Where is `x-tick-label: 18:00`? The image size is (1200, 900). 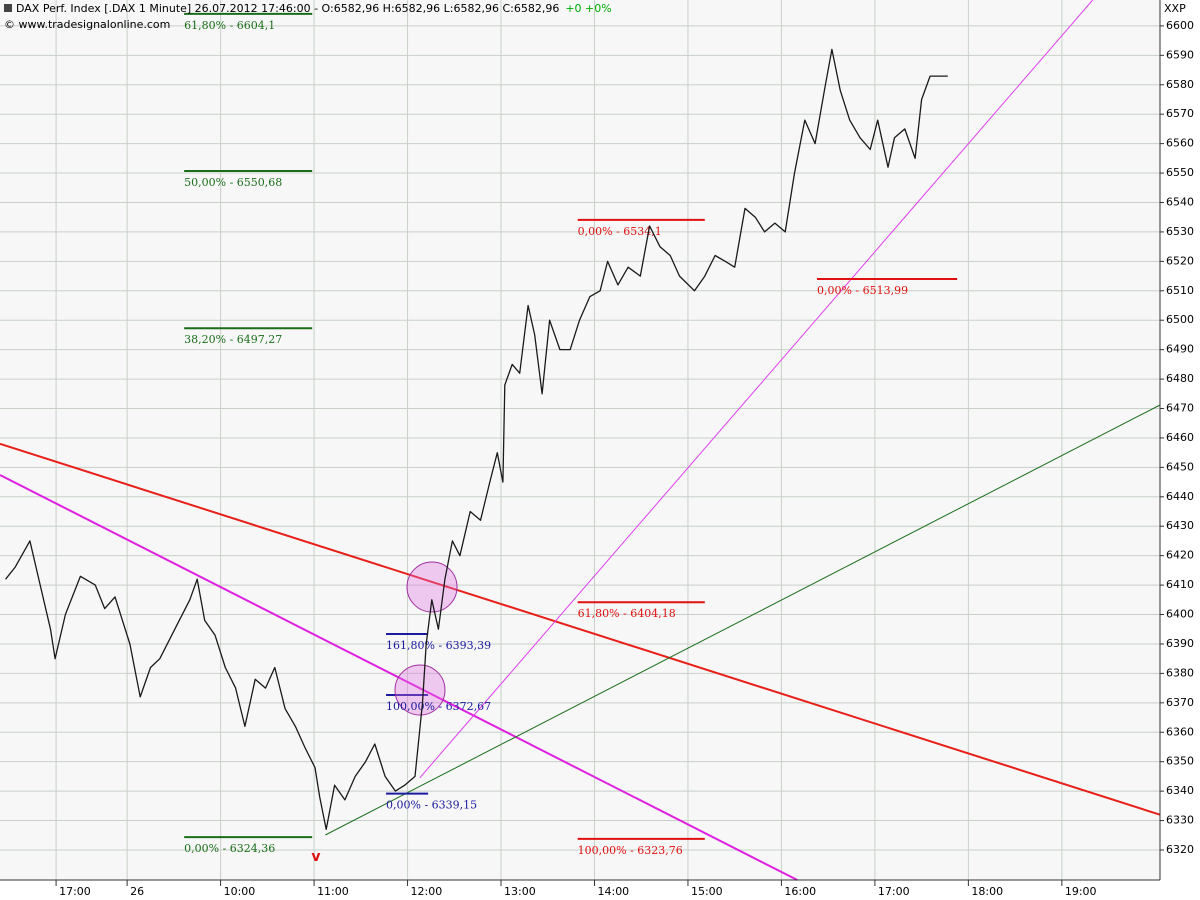
x-tick-label: 18:00 is located at coordinates (987, 891).